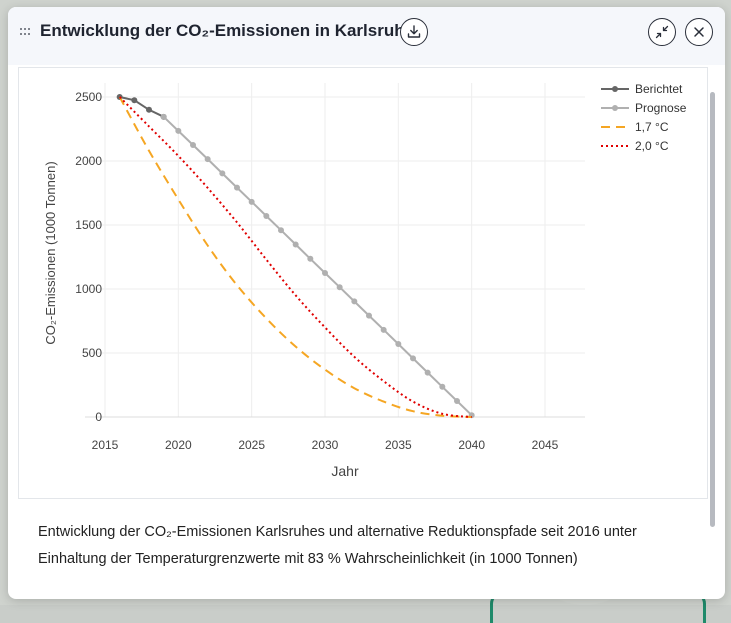  What do you see at coordinates (178, 445) in the screenshot?
I see `x-tick-label: 2020` at bounding box center [178, 445].